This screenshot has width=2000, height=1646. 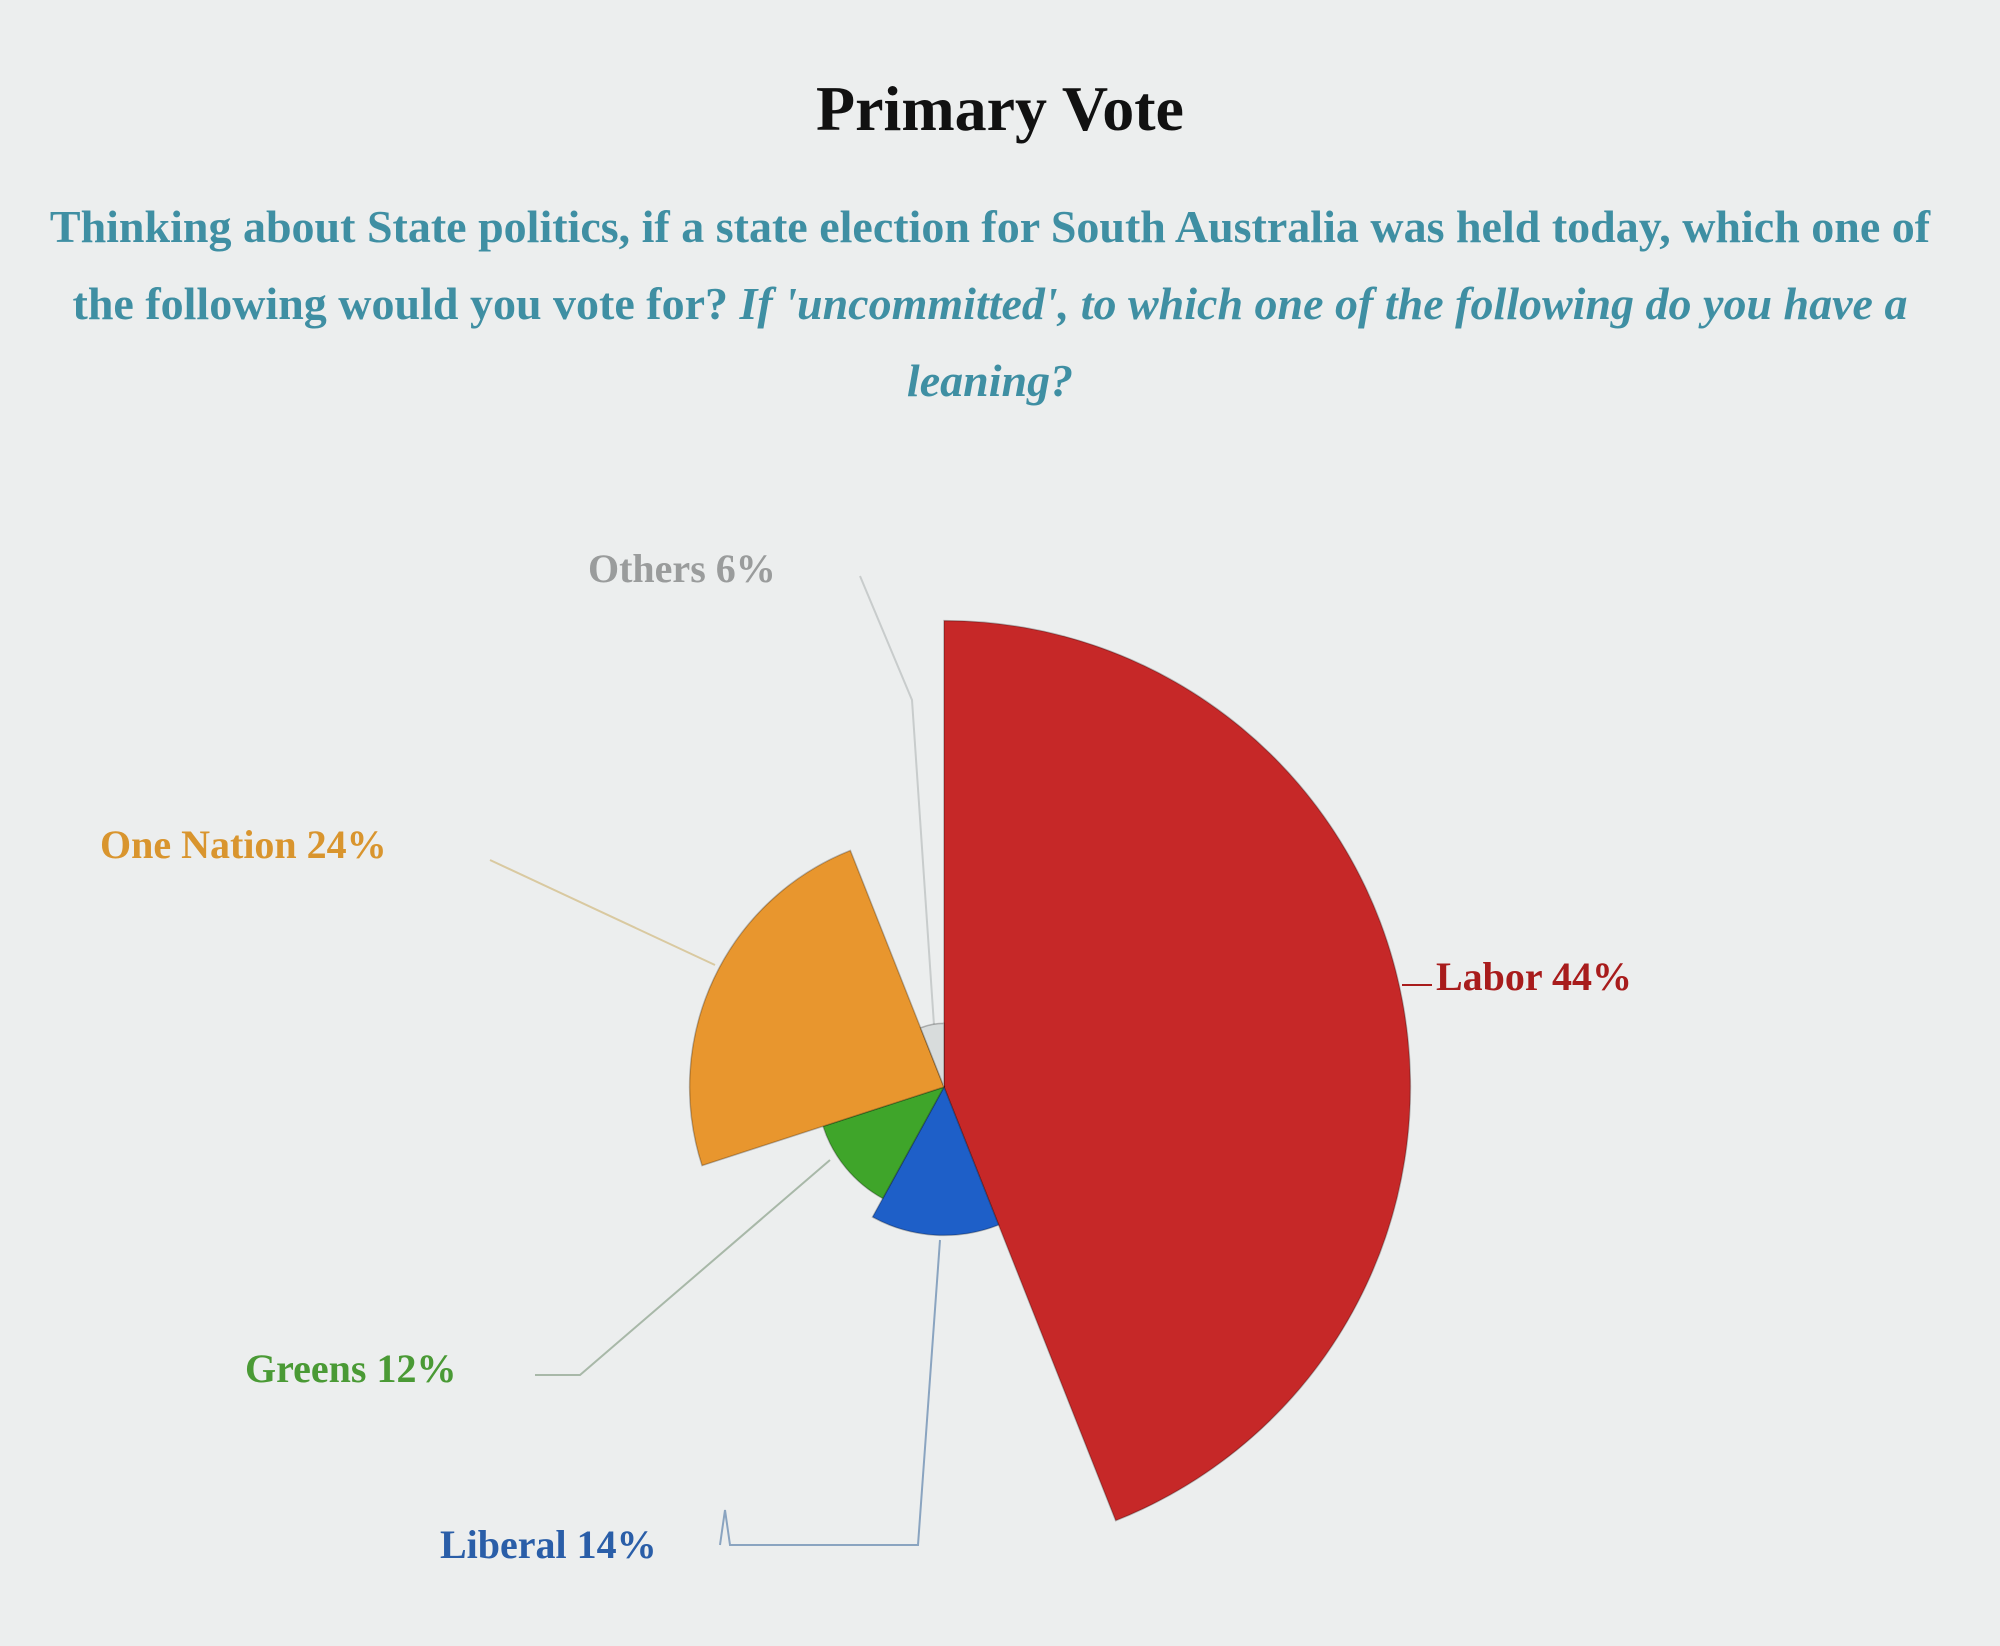 I want to click on label-one-nation: One Nation 24%, so click(x=243, y=844).